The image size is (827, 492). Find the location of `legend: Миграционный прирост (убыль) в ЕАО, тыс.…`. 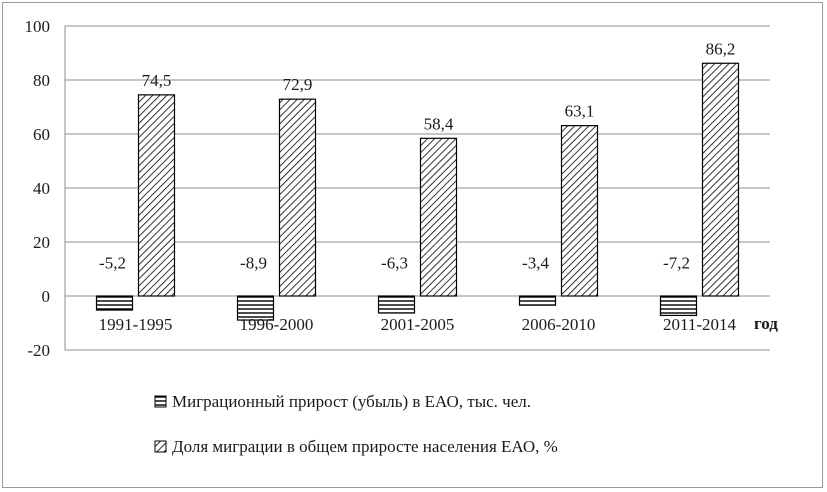

legend: Миграционный прирост (убыль) в ЕАО, тыс.… is located at coordinates (356, 424).